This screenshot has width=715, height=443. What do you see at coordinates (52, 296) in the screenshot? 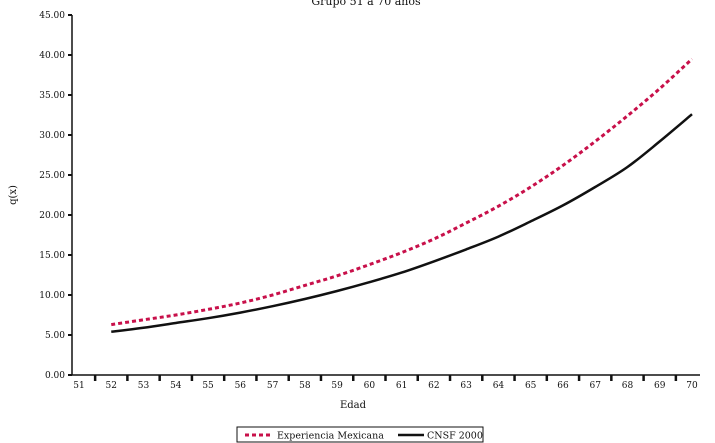
I see `y-tick-label-2: 10.00` at bounding box center [52, 296].